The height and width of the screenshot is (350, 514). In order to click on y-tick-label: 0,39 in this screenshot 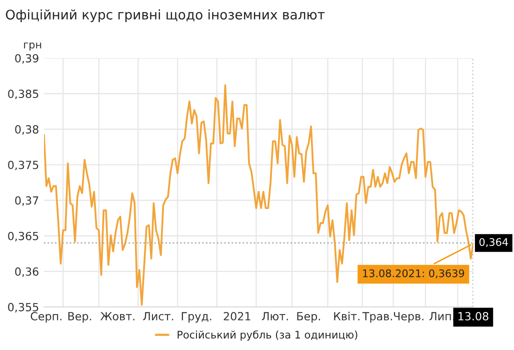, I will do `click(26, 59)`.